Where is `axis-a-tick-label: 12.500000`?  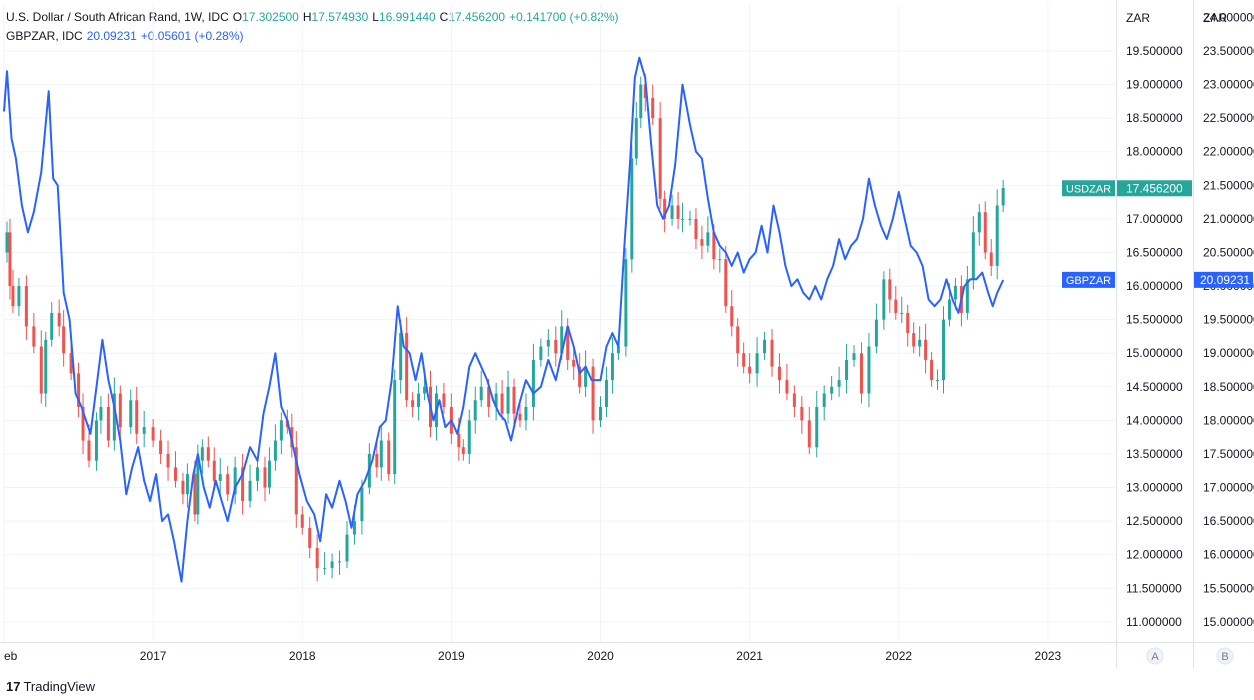 axis-a-tick-label: 12.500000 is located at coordinates (1154, 521).